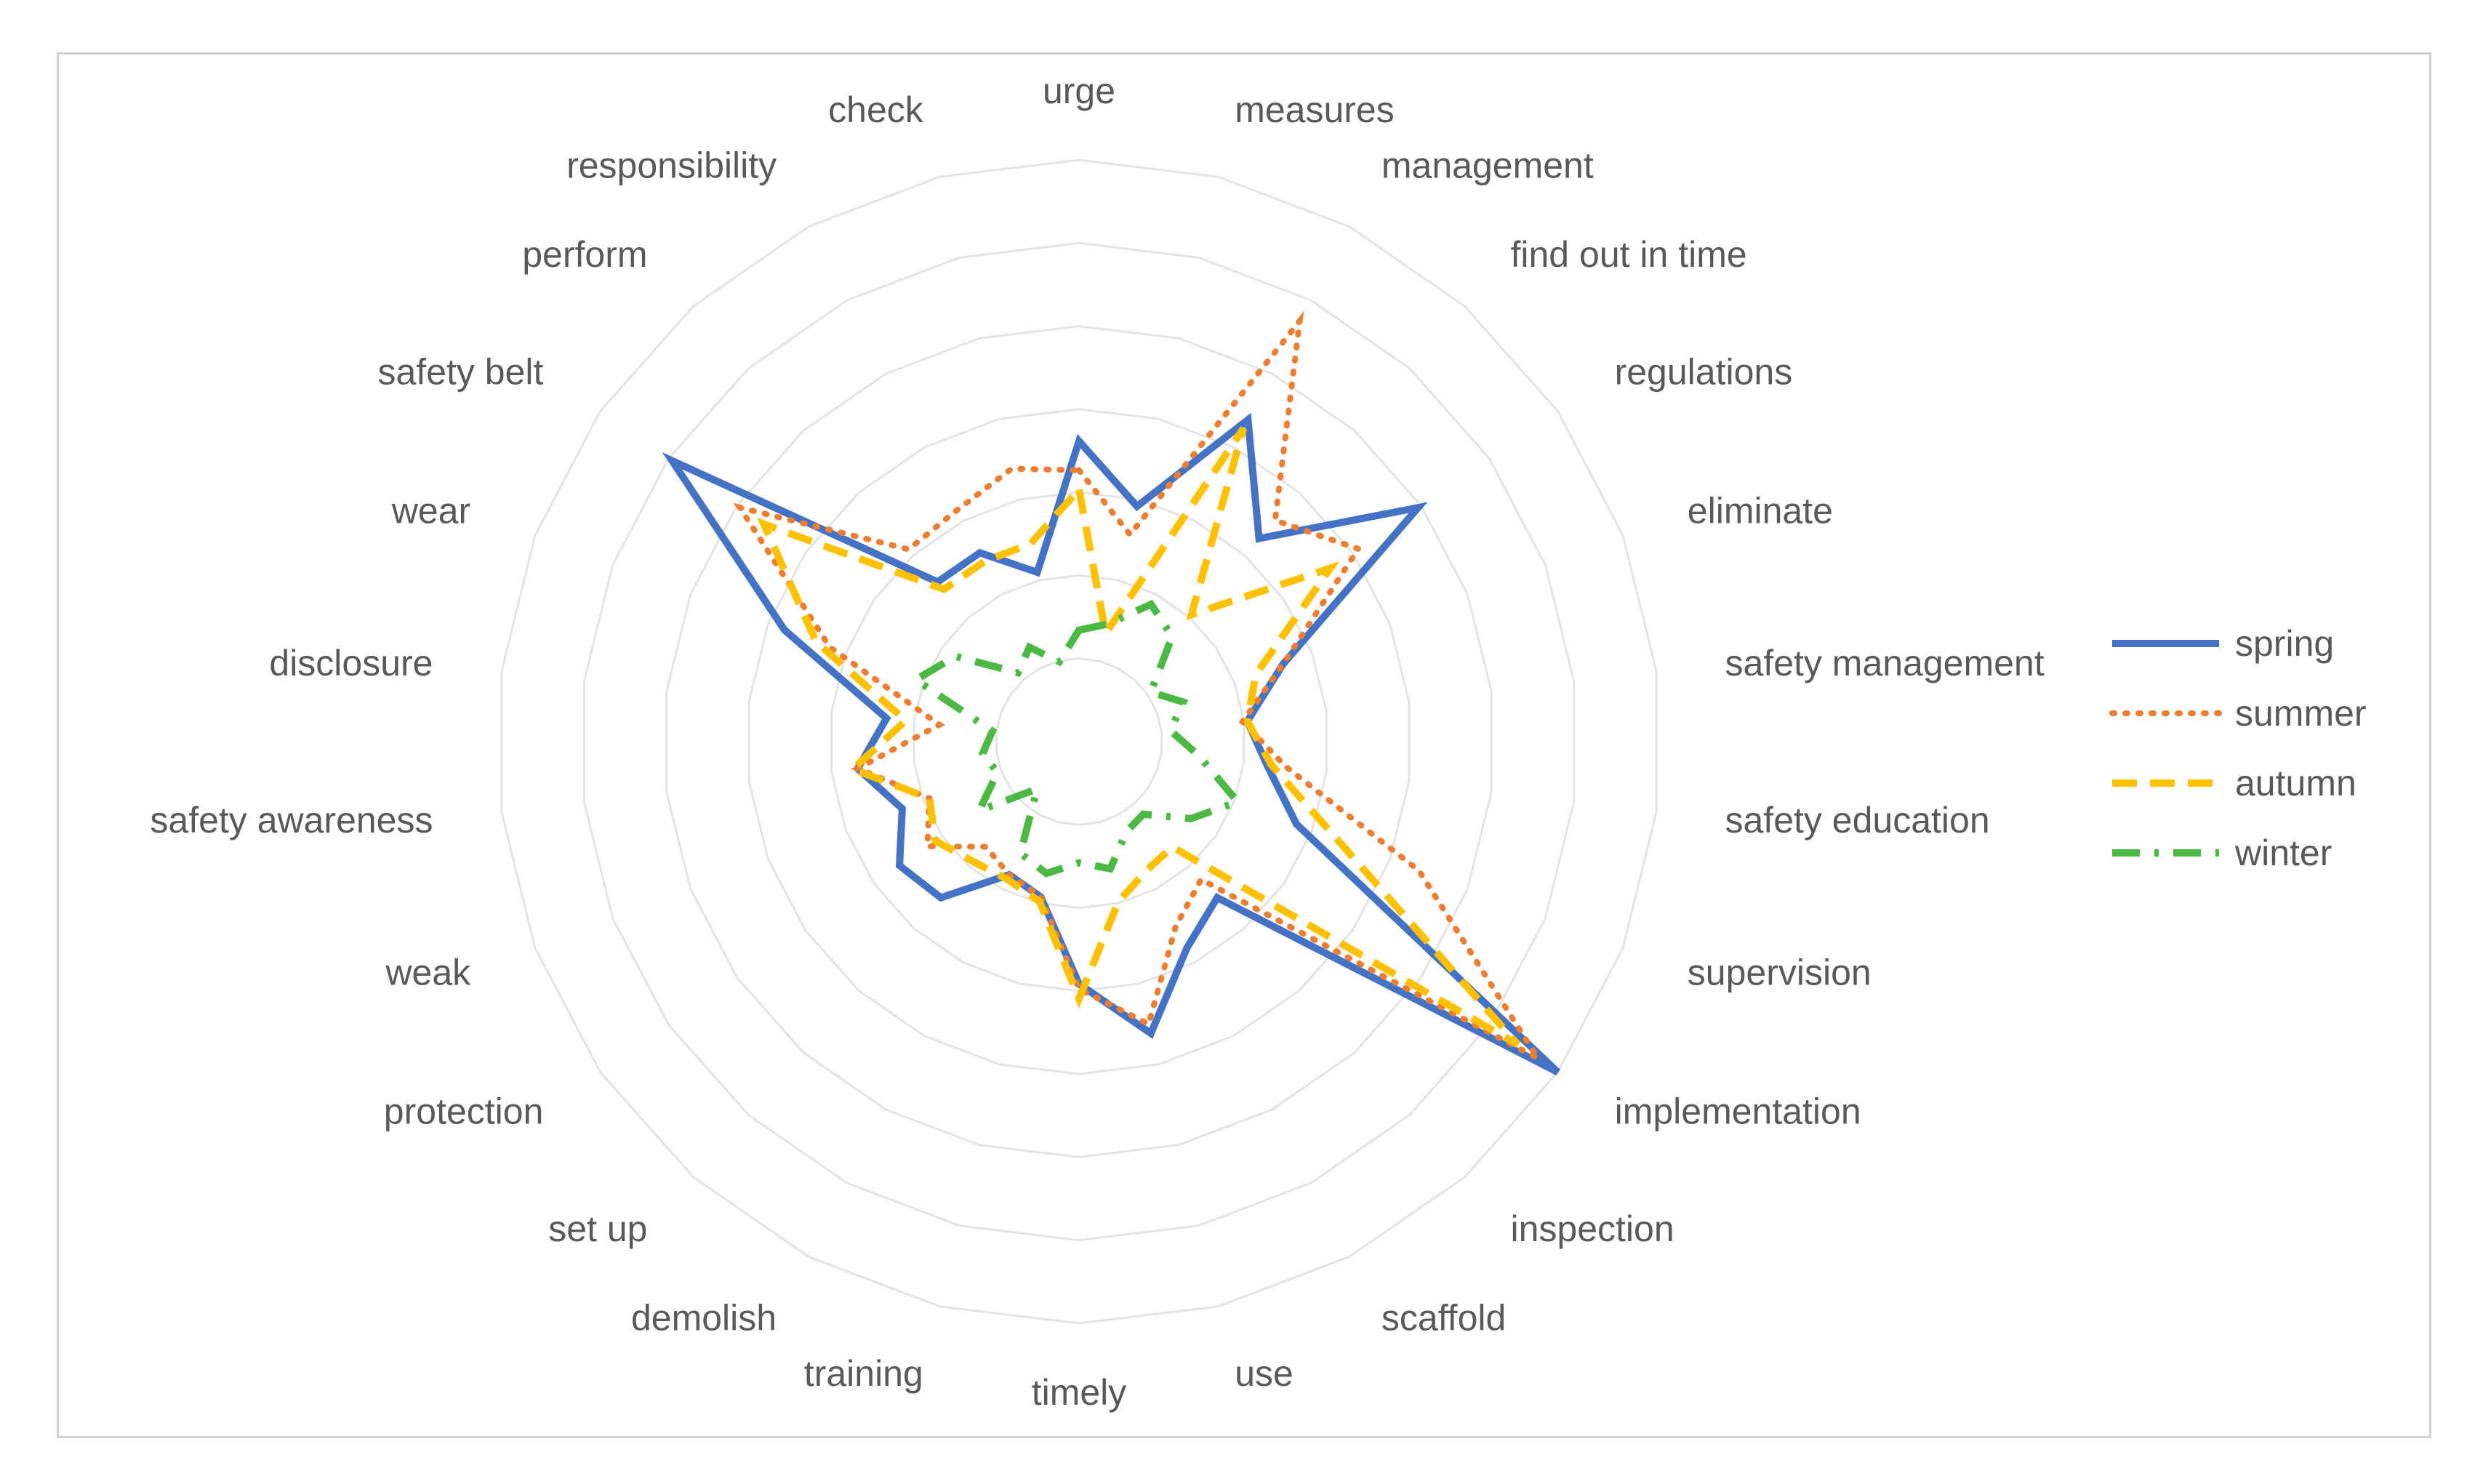 This screenshot has height=1484, width=2475. Describe the element at coordinates (597, 1228) in the screenshot. I see `axis-label: set up` at that location.